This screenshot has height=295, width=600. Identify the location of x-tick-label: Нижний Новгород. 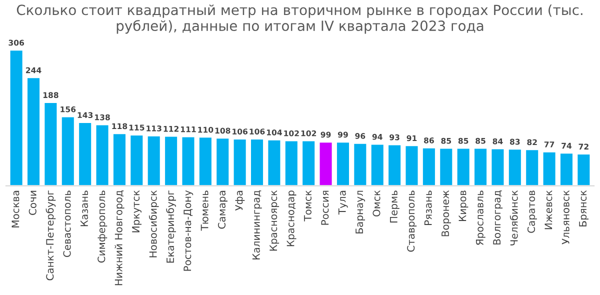
(119, 238).